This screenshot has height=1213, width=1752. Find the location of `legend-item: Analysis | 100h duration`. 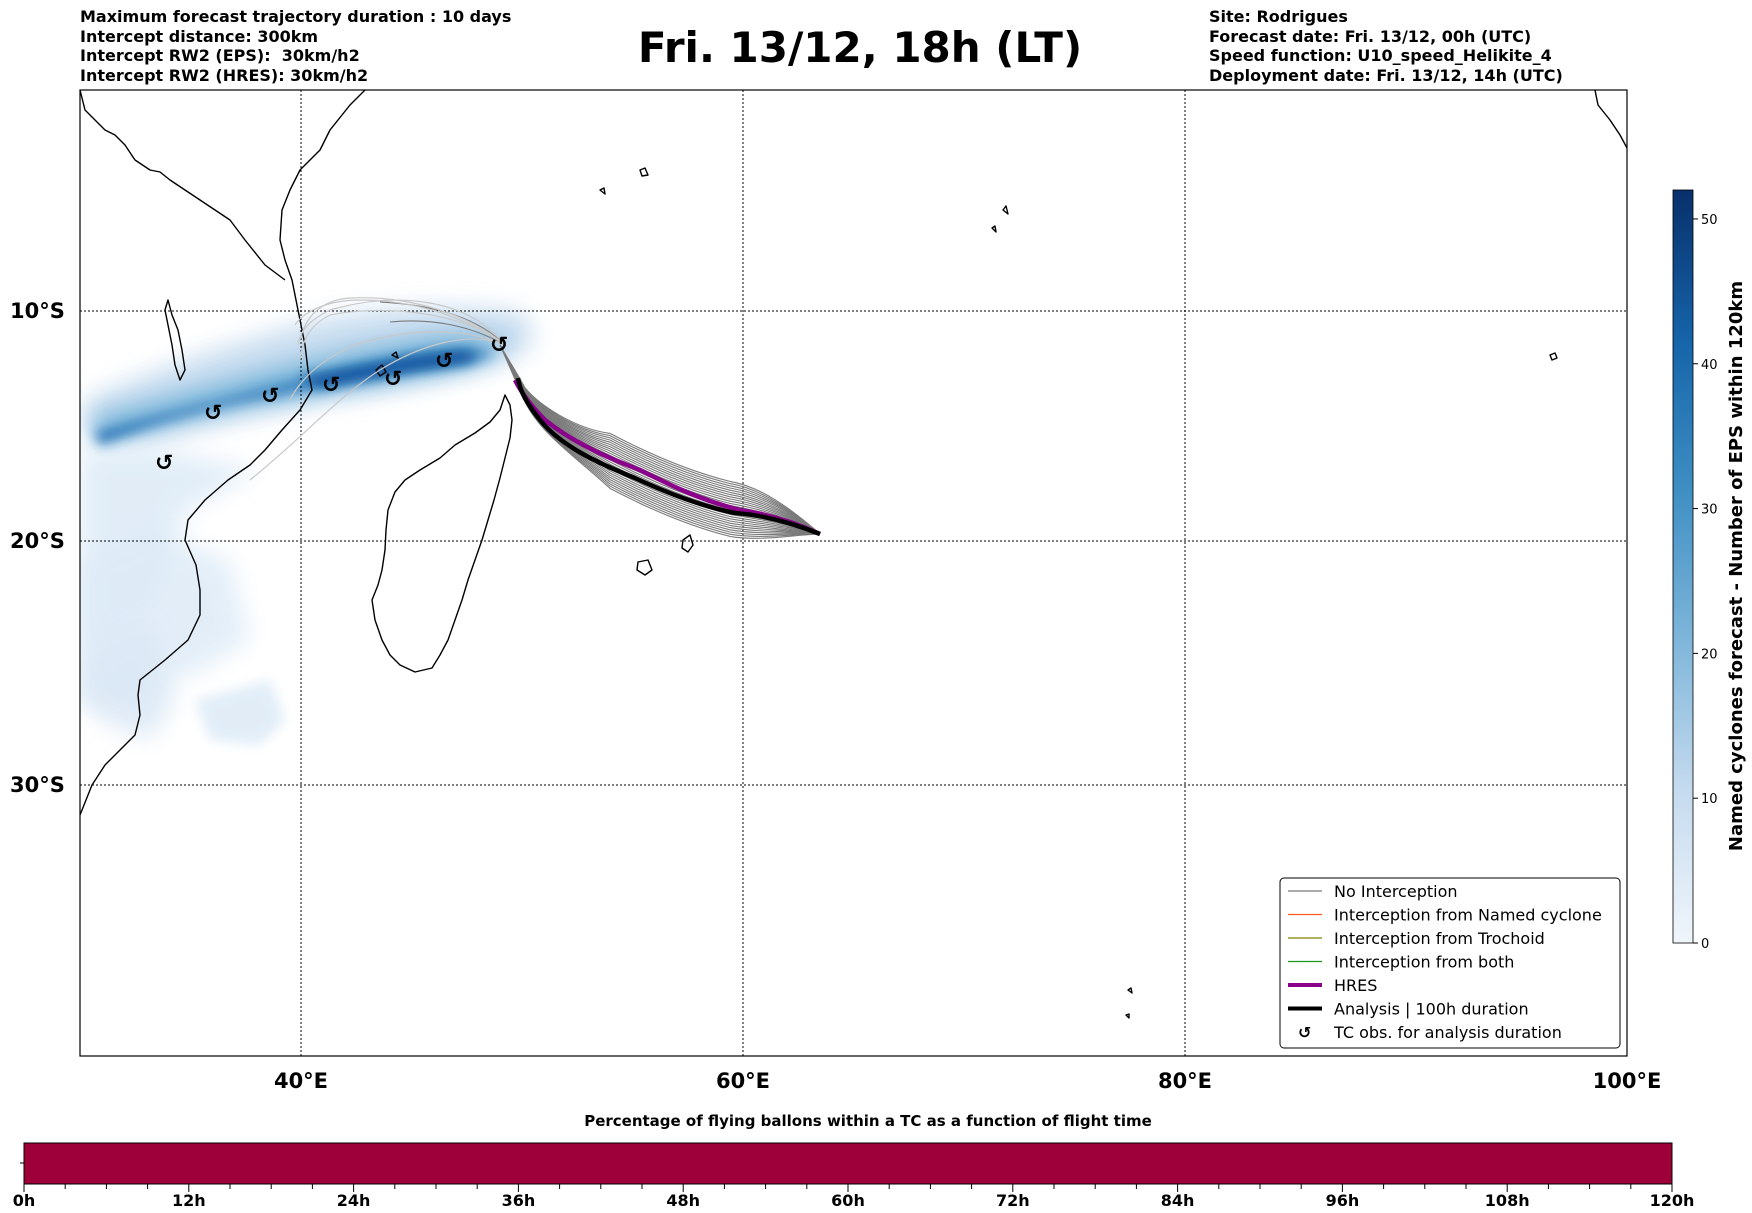

legend-item: Analysis | 100h duration is located at coordinates (1408, 1009).